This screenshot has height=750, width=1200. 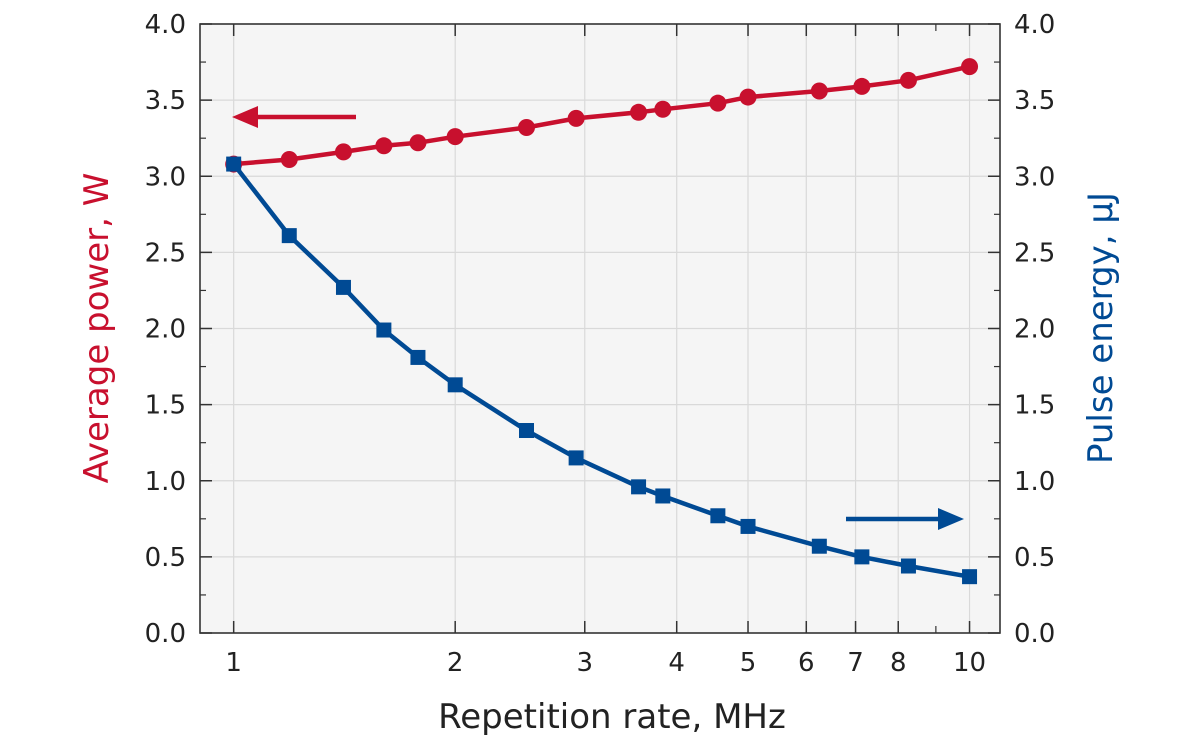 I want to click on left-y-tick-label: 3.5, so click(x=165, y=101).